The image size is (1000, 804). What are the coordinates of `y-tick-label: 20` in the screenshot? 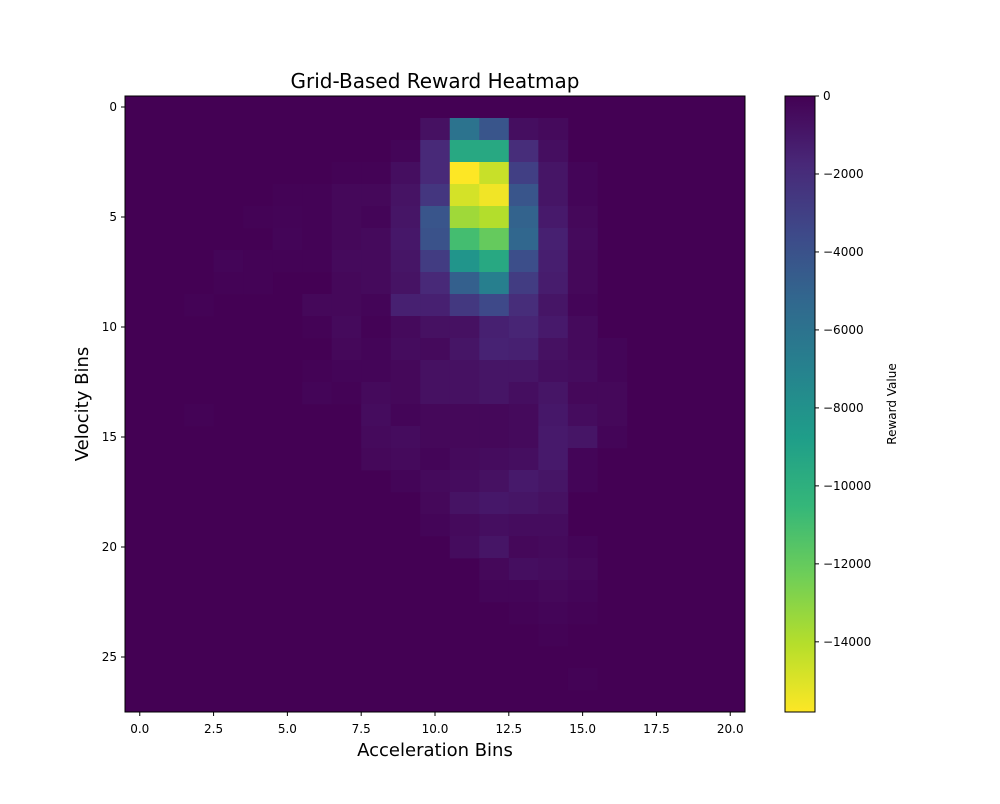 It's located at (109, 547).